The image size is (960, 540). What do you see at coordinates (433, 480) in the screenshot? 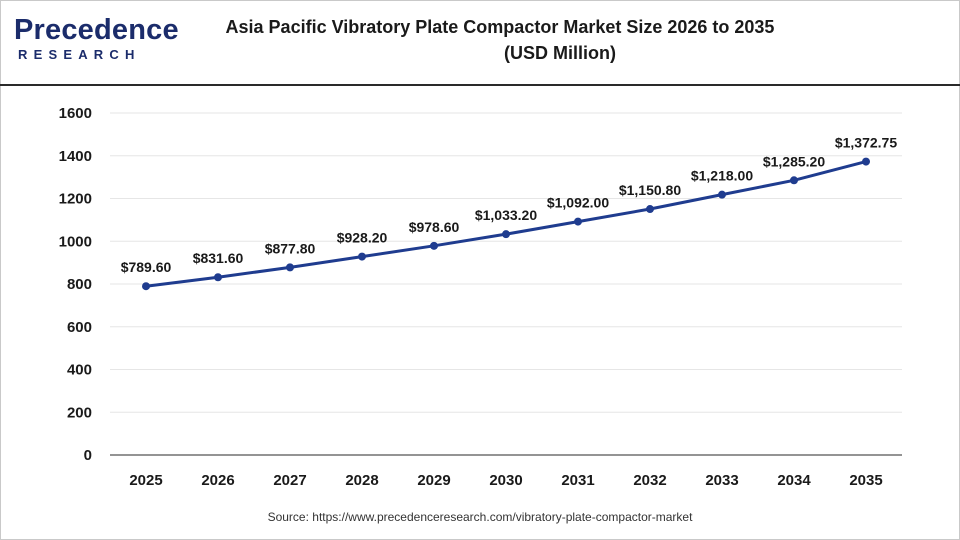
I see `x-tick-label: 2029` at bounding box center [433, 480].